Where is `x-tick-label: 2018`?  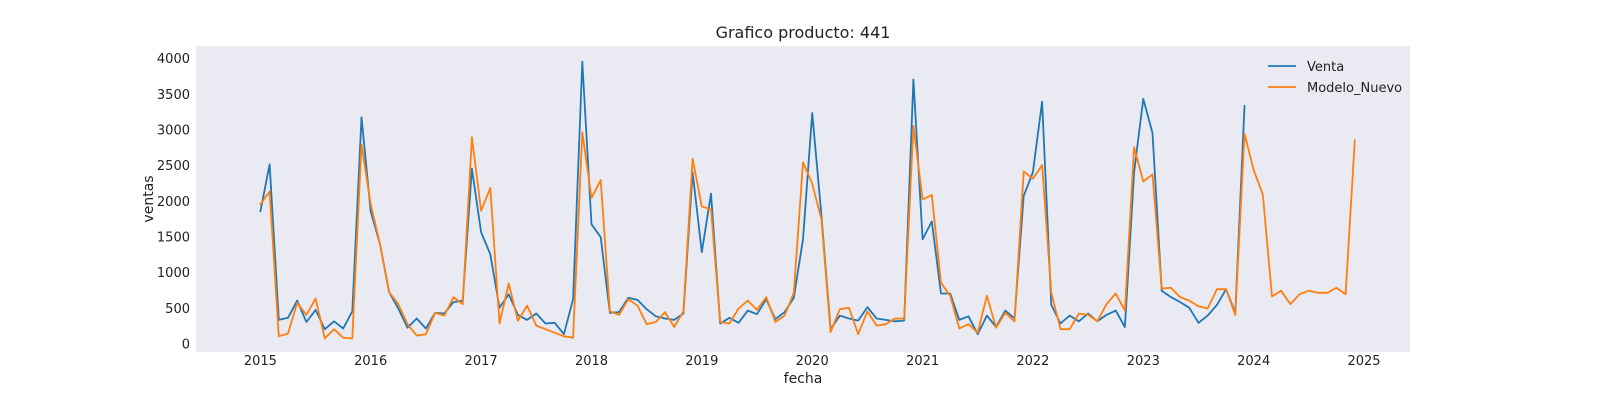
x-tick-label: 2018 is located at coordinates (591, 361).